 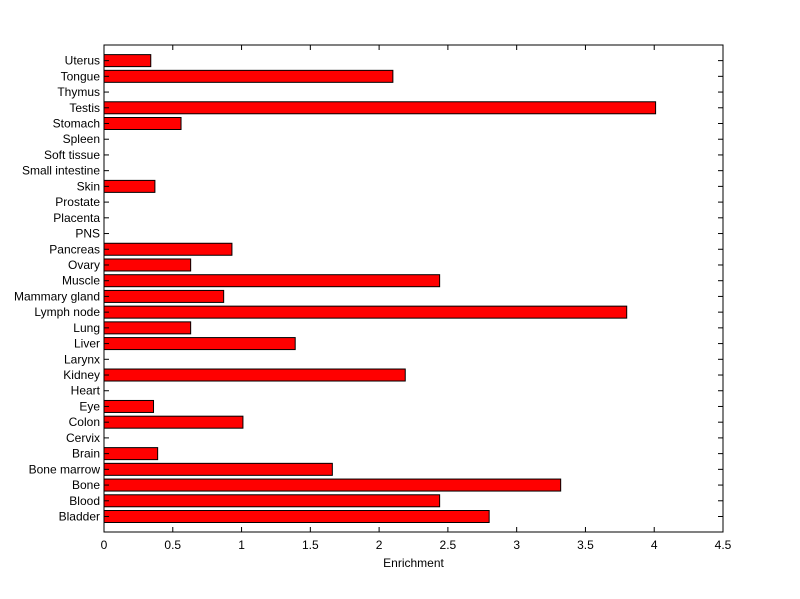 I want to click on y-tick-label-ovary: Ovary, so click(x=84, y=265).